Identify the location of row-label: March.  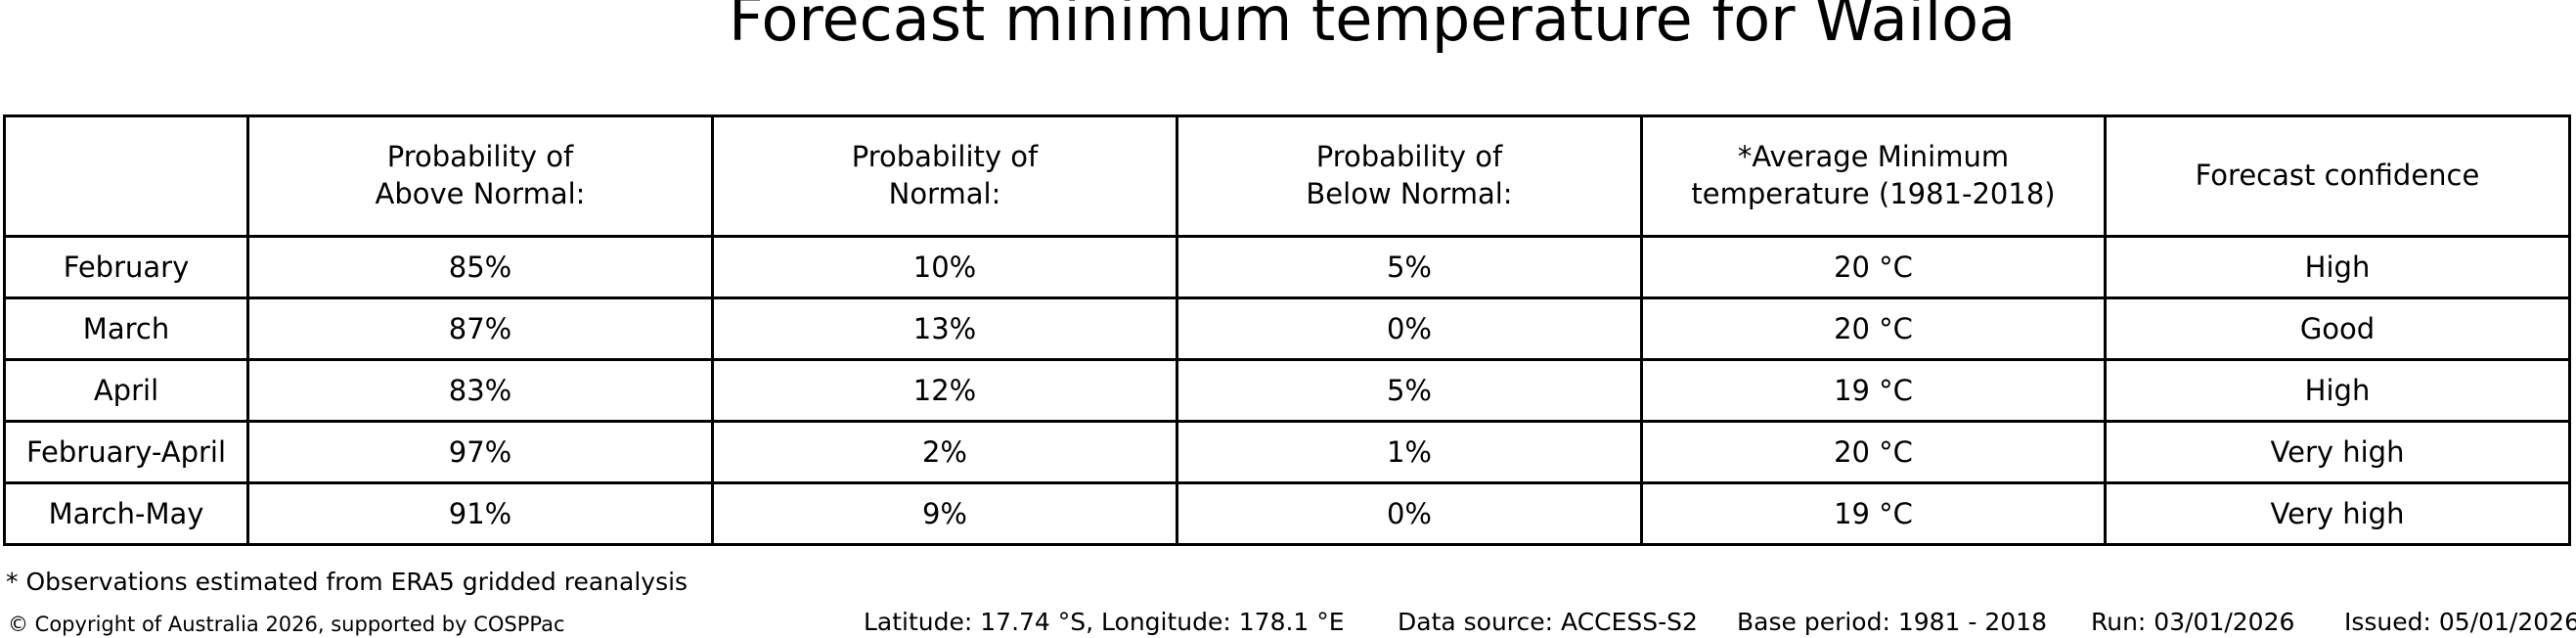
(126, 328).